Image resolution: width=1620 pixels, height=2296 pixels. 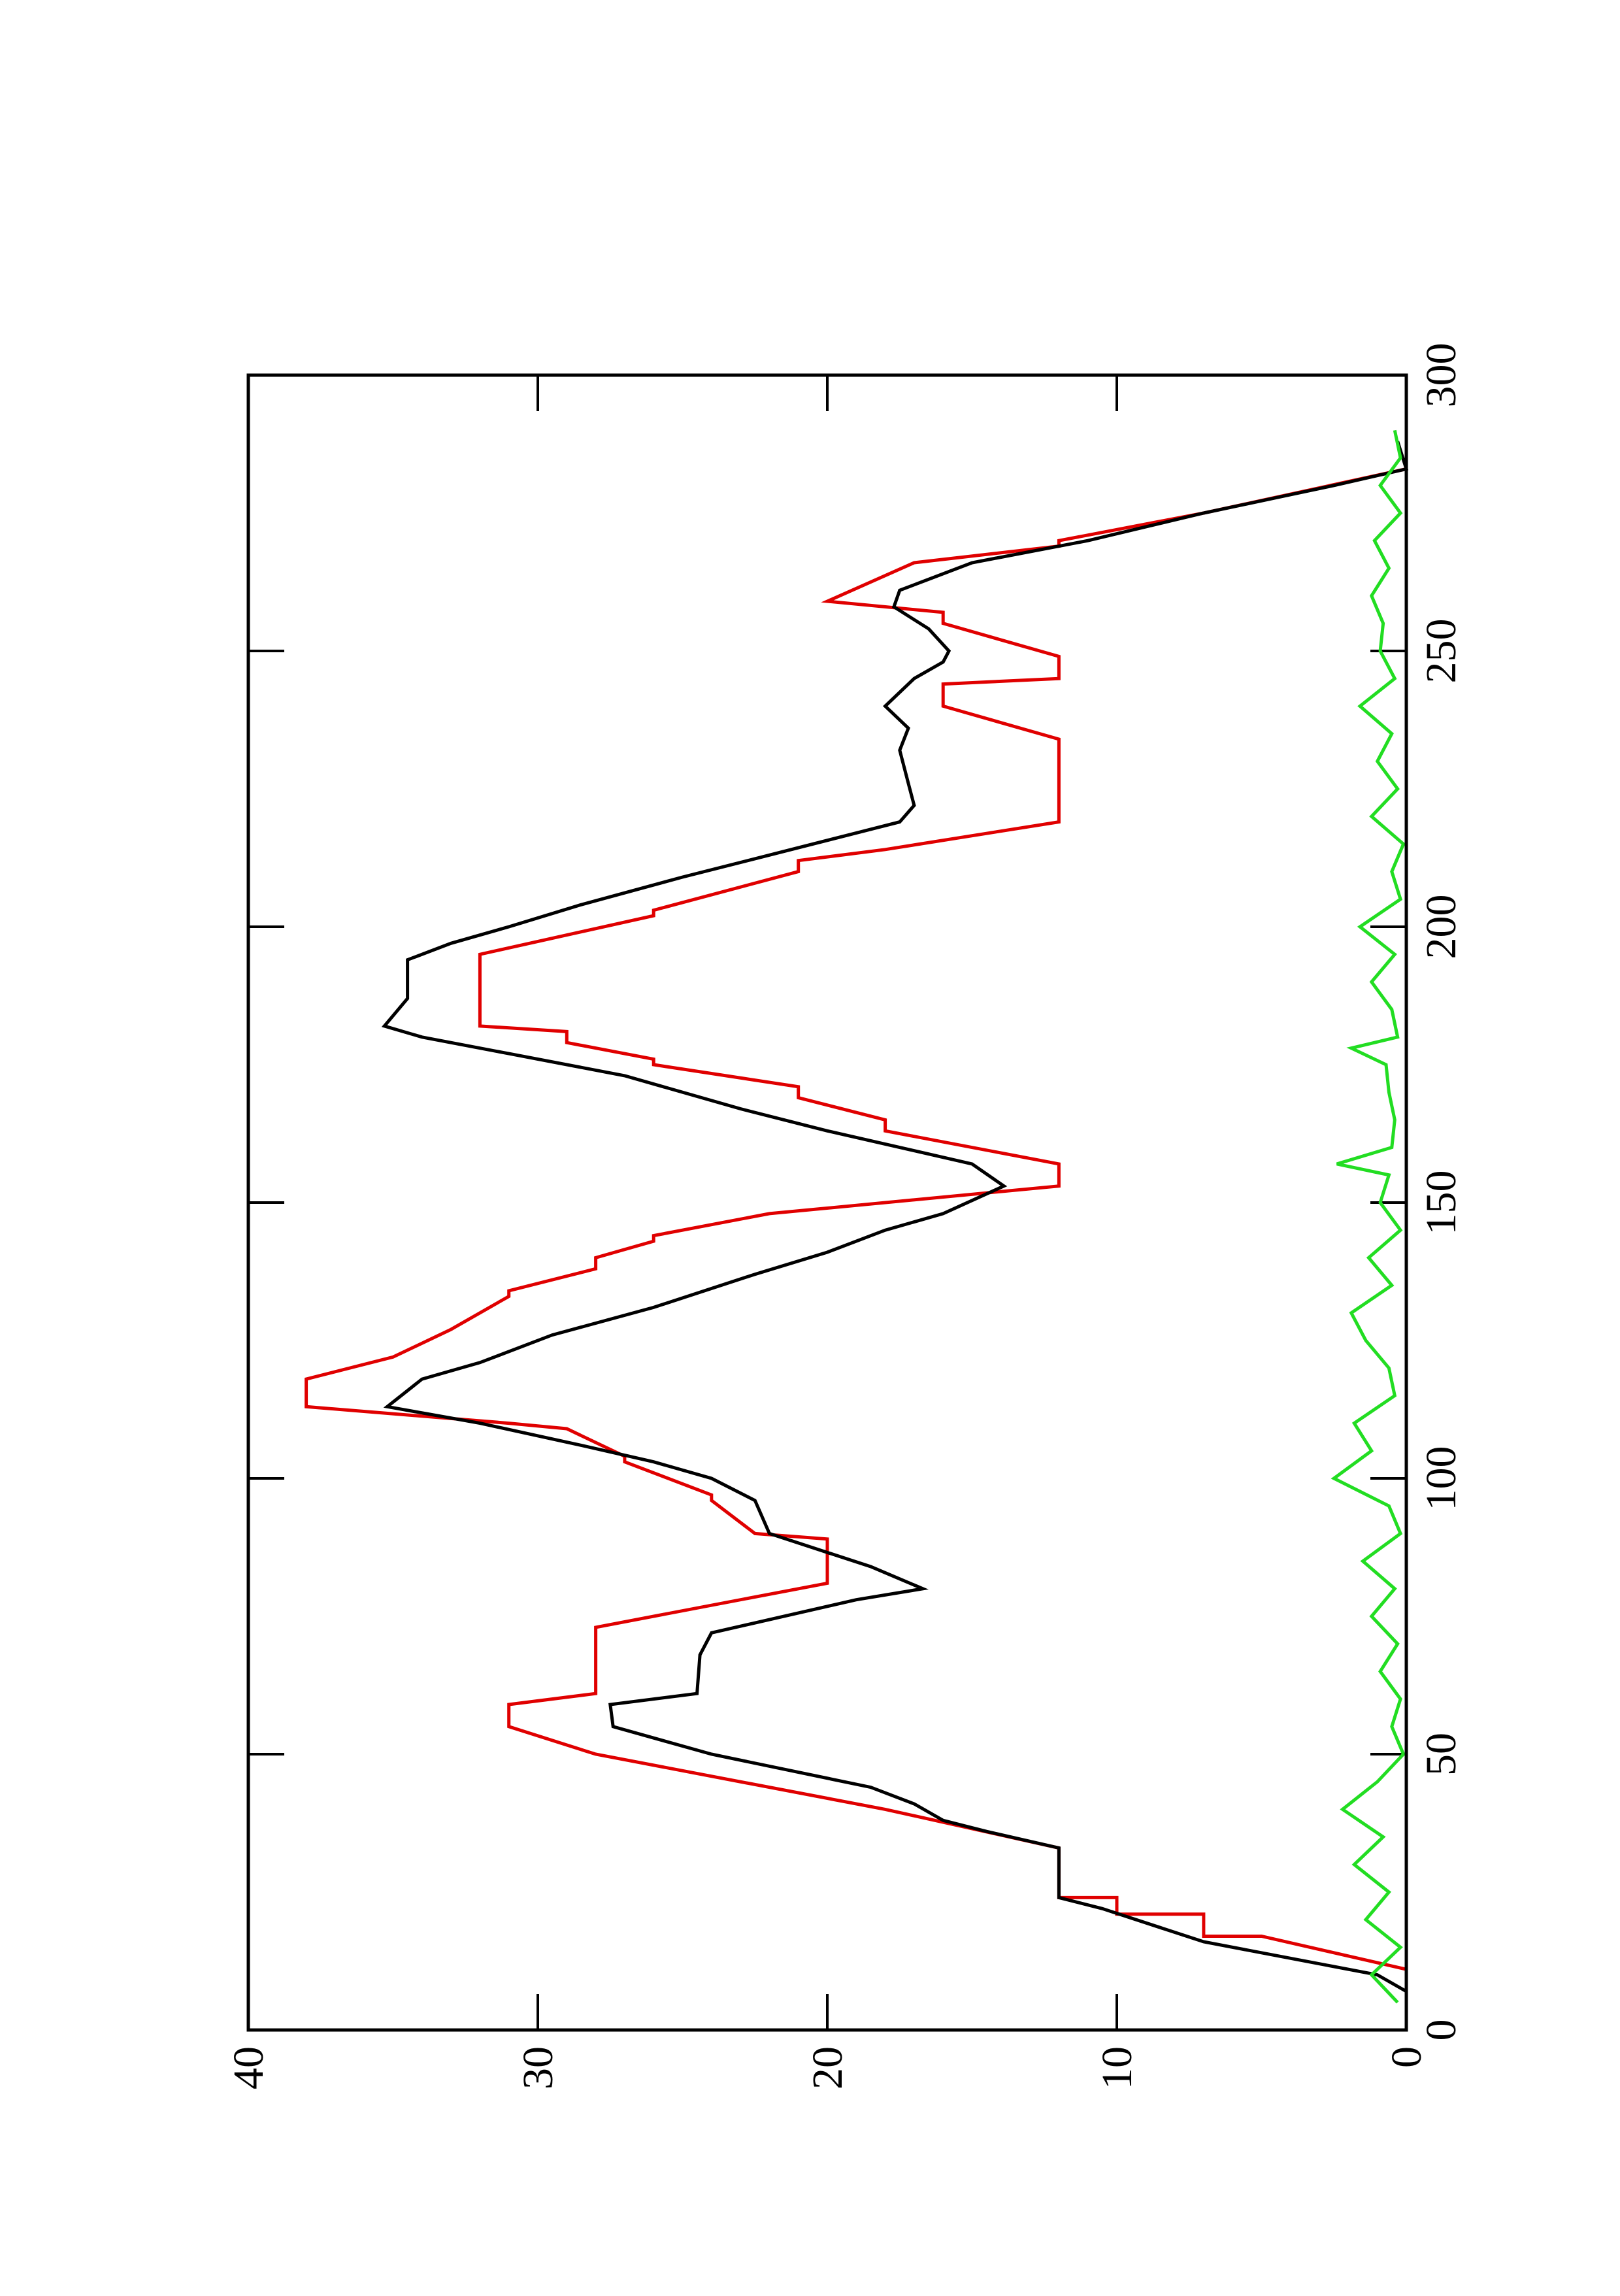 I want to click on y-tick-label: 20, so click(x=828, y=2067).